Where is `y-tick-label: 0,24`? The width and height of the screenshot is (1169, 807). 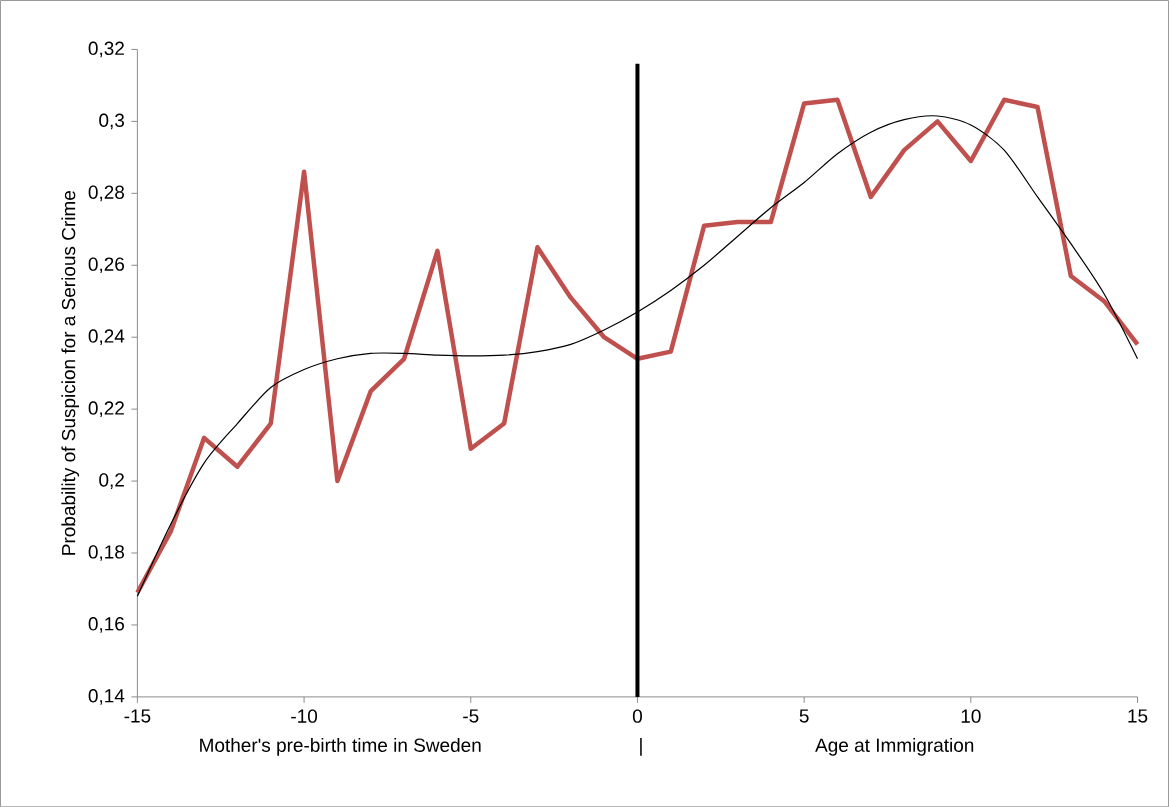
y-tick-label: 0,24 is located at coordinates (106, 337).